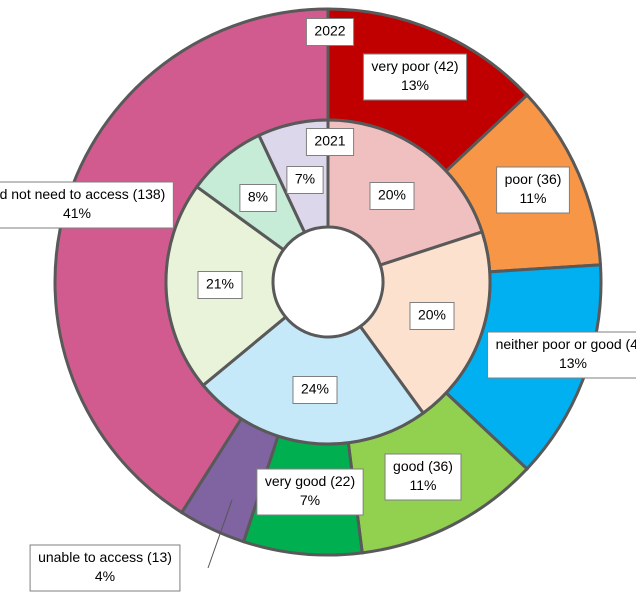 Image resolution: width=636 pixels, height=596 pixels. I want to click on label-text: very poor (42), so click(414, 66).